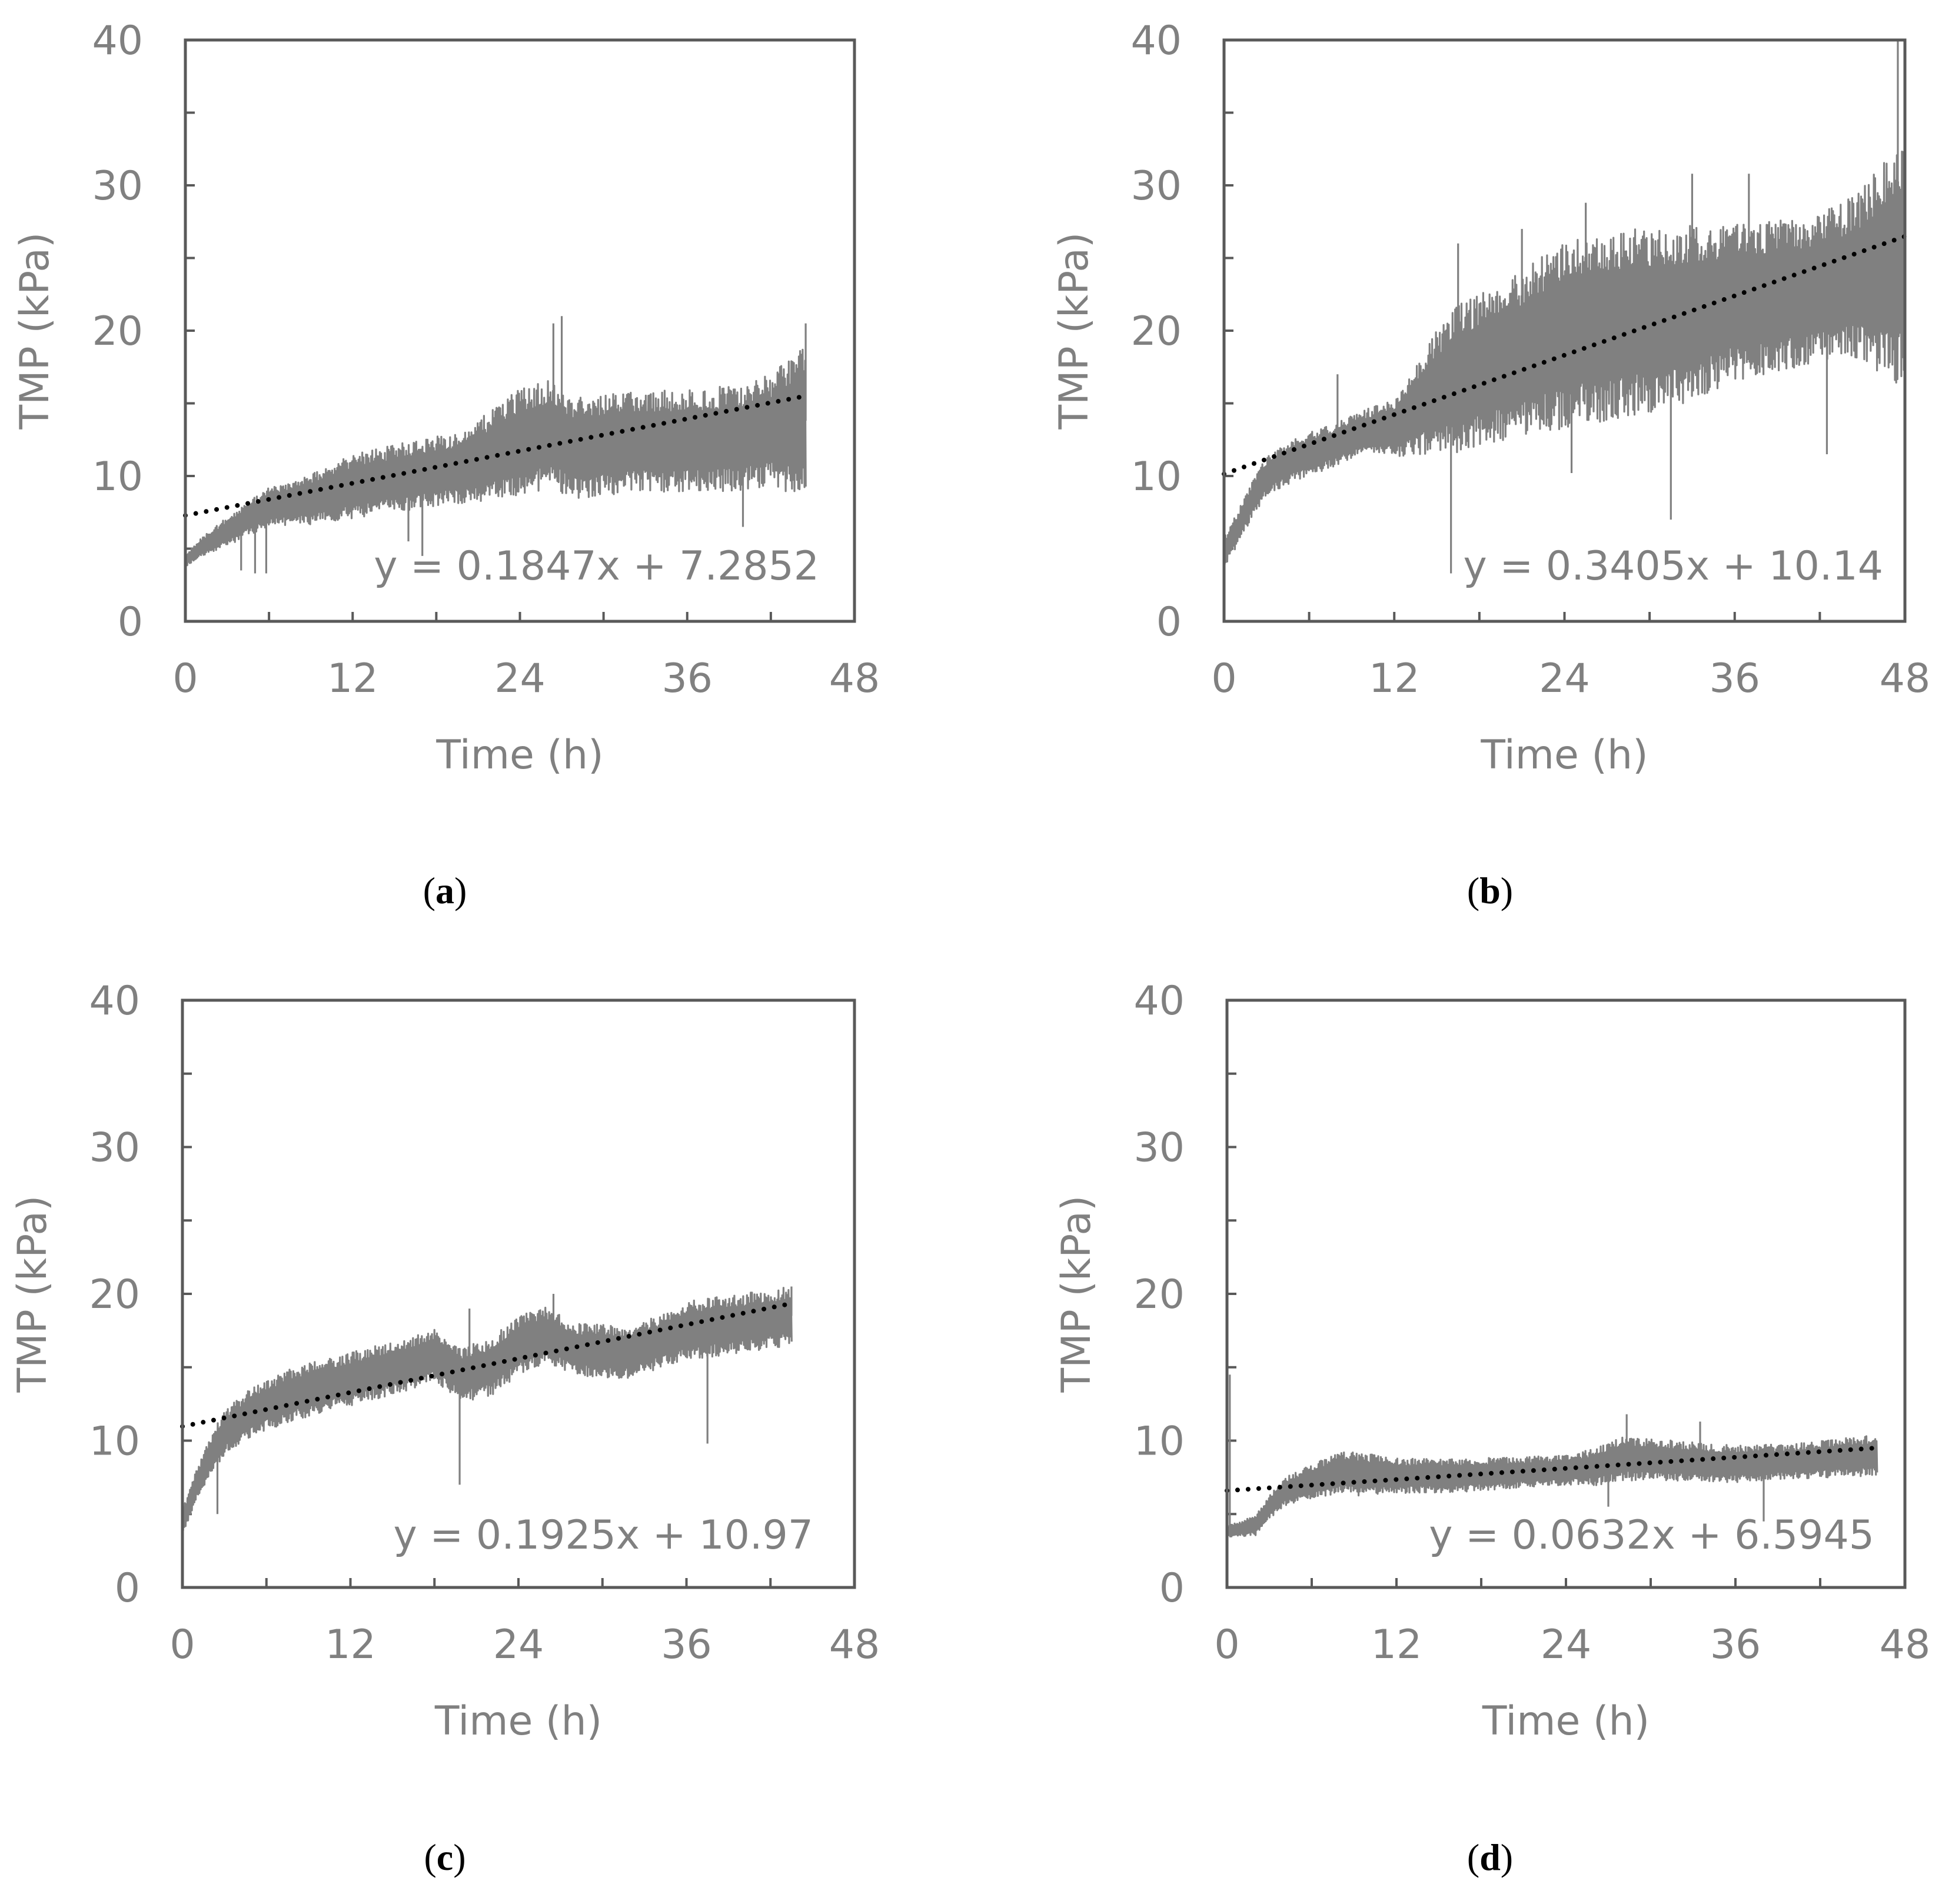 This screenshot has width=1952, height=1904. What do you see at coordinates (1673, 566) in the screenshot?
I see `trendline-equation: y = 0.3405x + 10.14` at bounding box center [1673, 566].